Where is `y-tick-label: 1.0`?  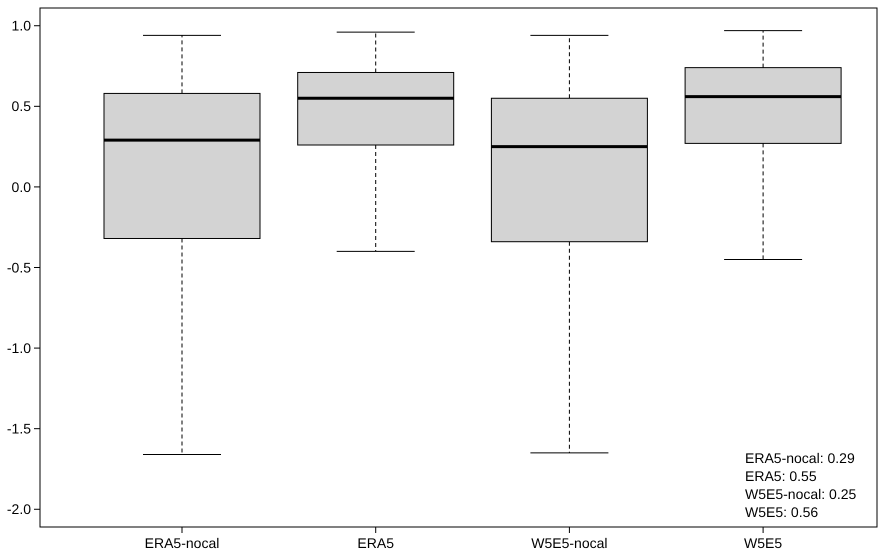 y-tick-label: 1.0 is located at coordinates (22, 26).